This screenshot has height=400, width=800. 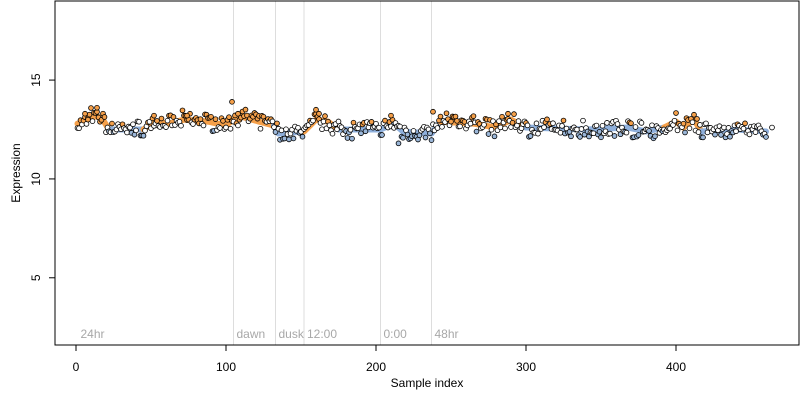 What do you see at coordinates (16, 172) in the screenshot?
I see `y-axis-title: Expression` at bounding box center [16, 172].